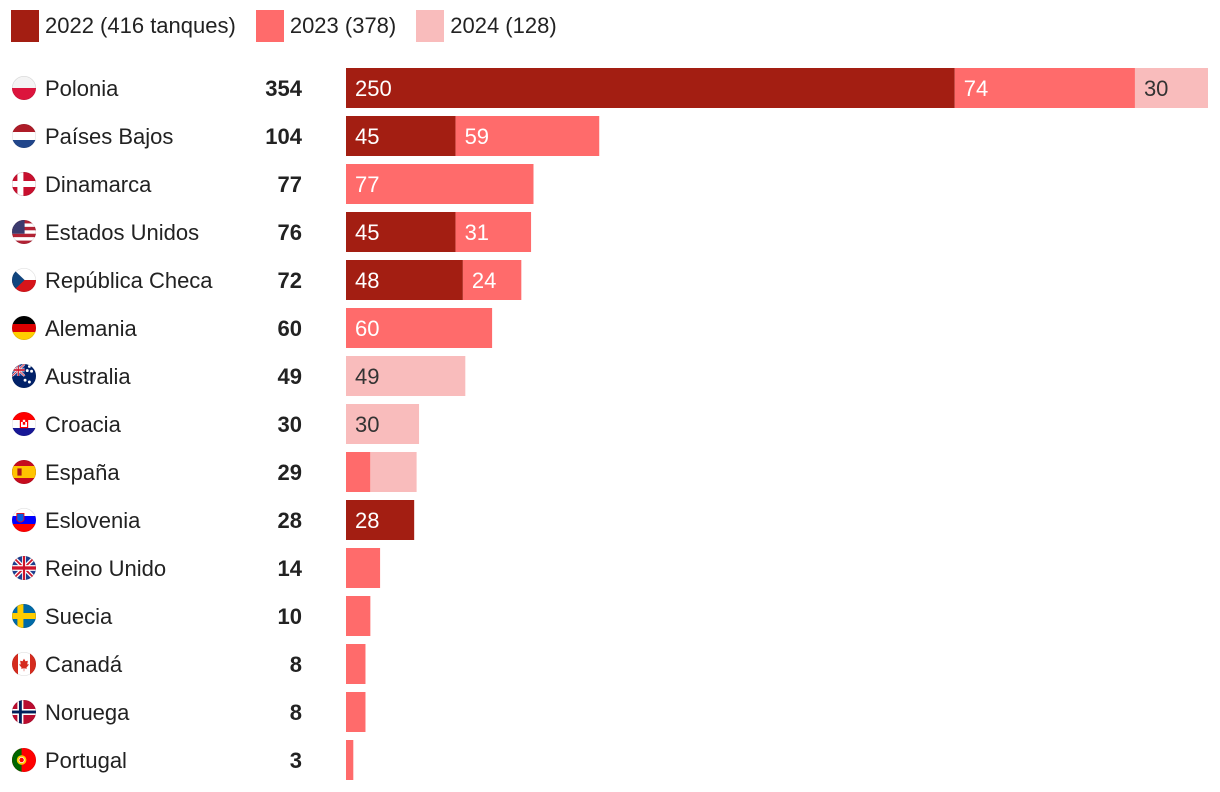 Image resolution: width=1220 pixels, height=792 pixels. Describe the element at coordinates (79, 616) in the screenshot. I see `country-label-suecia: Suecia` at that location.